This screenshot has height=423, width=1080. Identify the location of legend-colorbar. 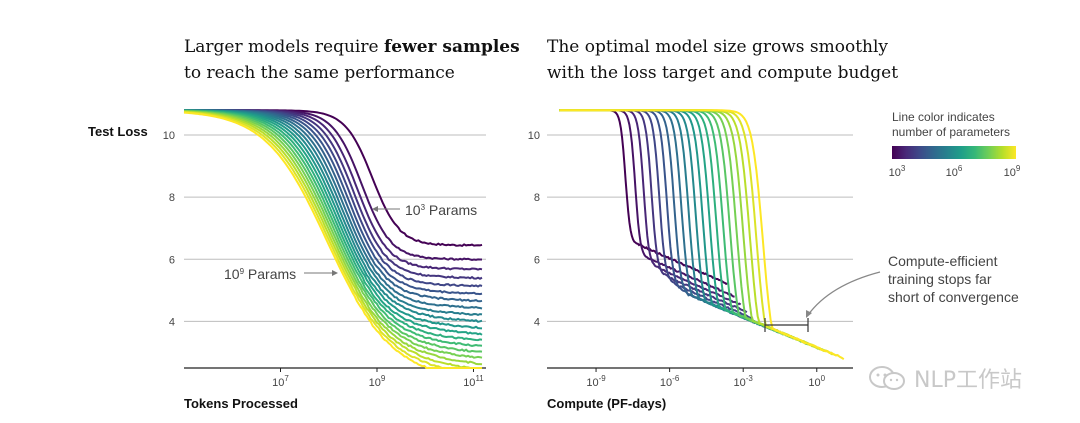
(954, 152).